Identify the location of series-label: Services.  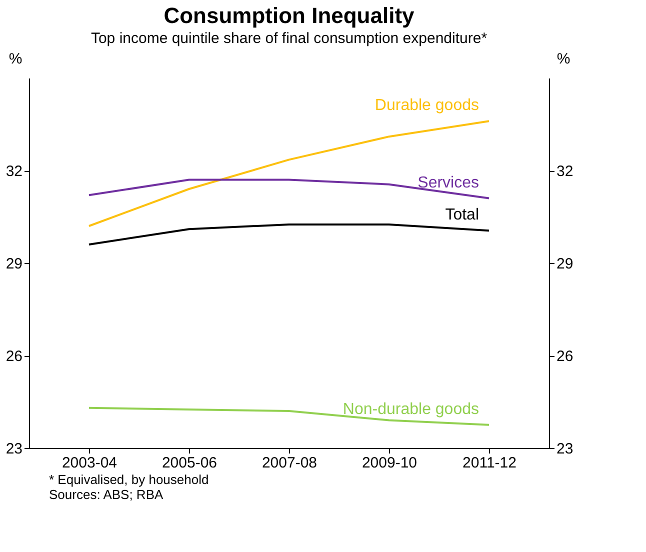
(448, 183).